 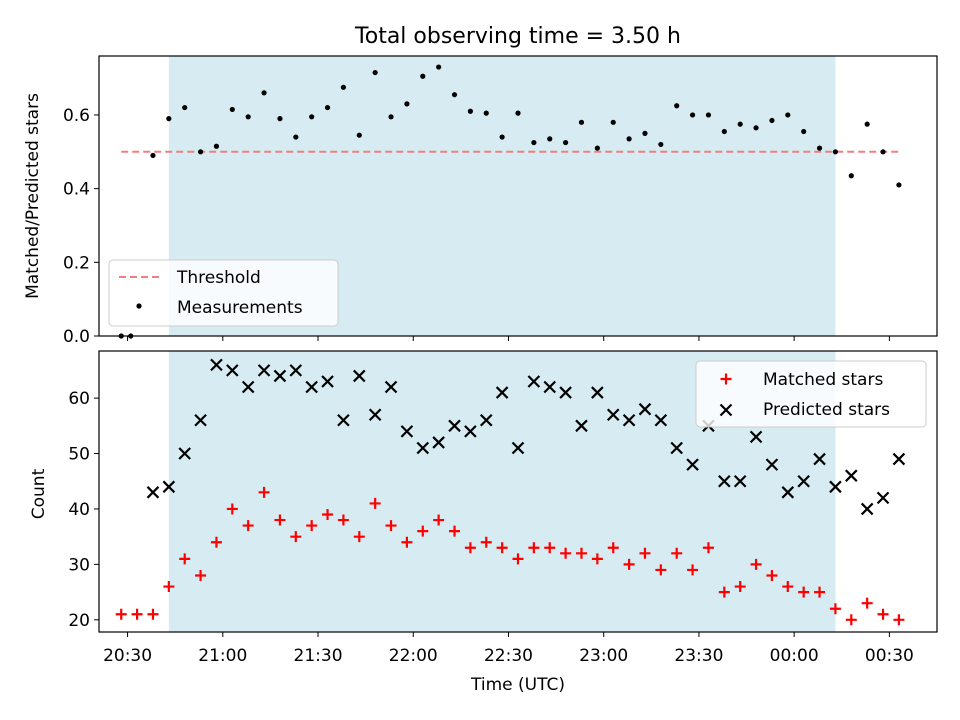 I want to click on x-tick-label: 00:30, so click(x=889, y=656).